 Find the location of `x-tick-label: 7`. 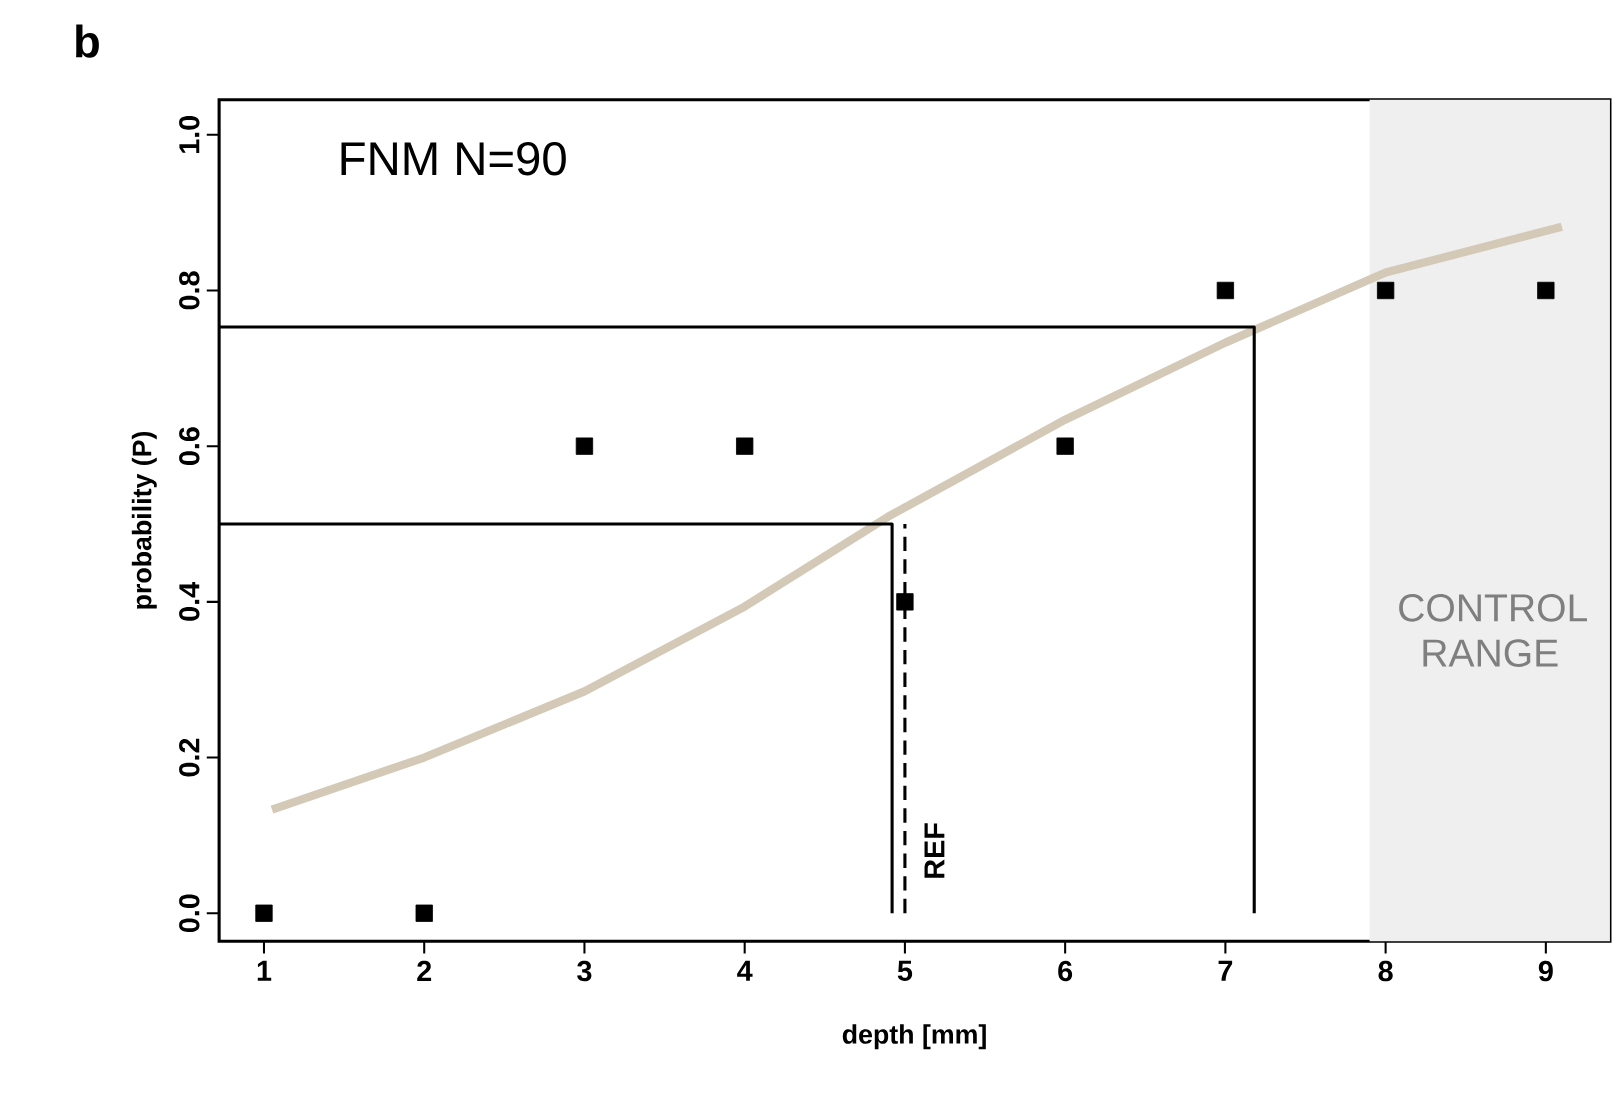

x-tick-label: 7 is located at coordinates (1225, 970).